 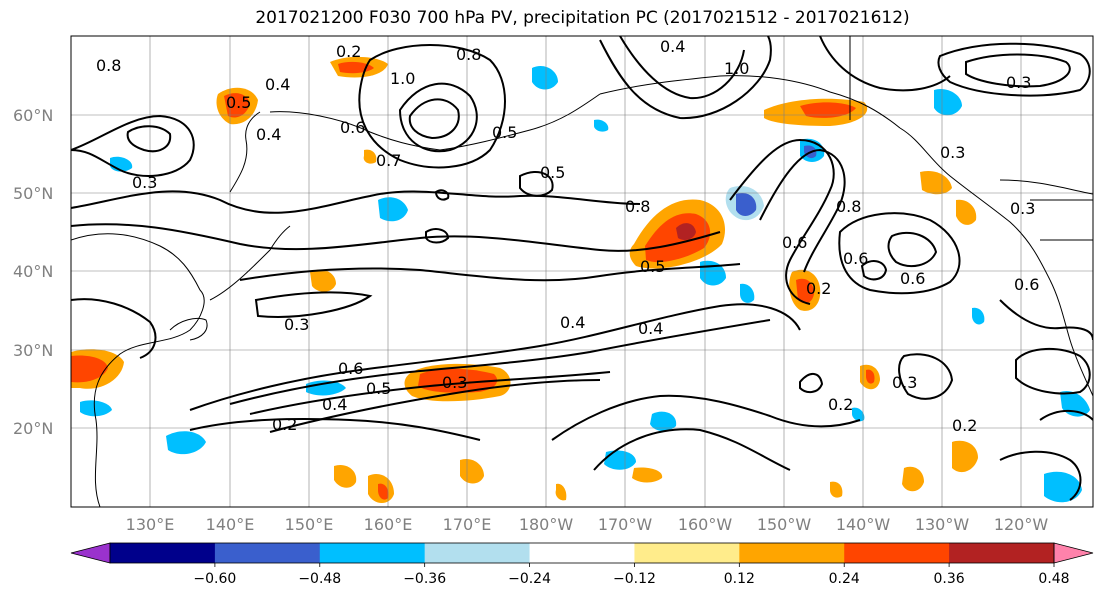 What do you see at coordinates (1073, 553) in the screenshot?
I see `colorbar-extend-high` at bounding box center [1073, 553].